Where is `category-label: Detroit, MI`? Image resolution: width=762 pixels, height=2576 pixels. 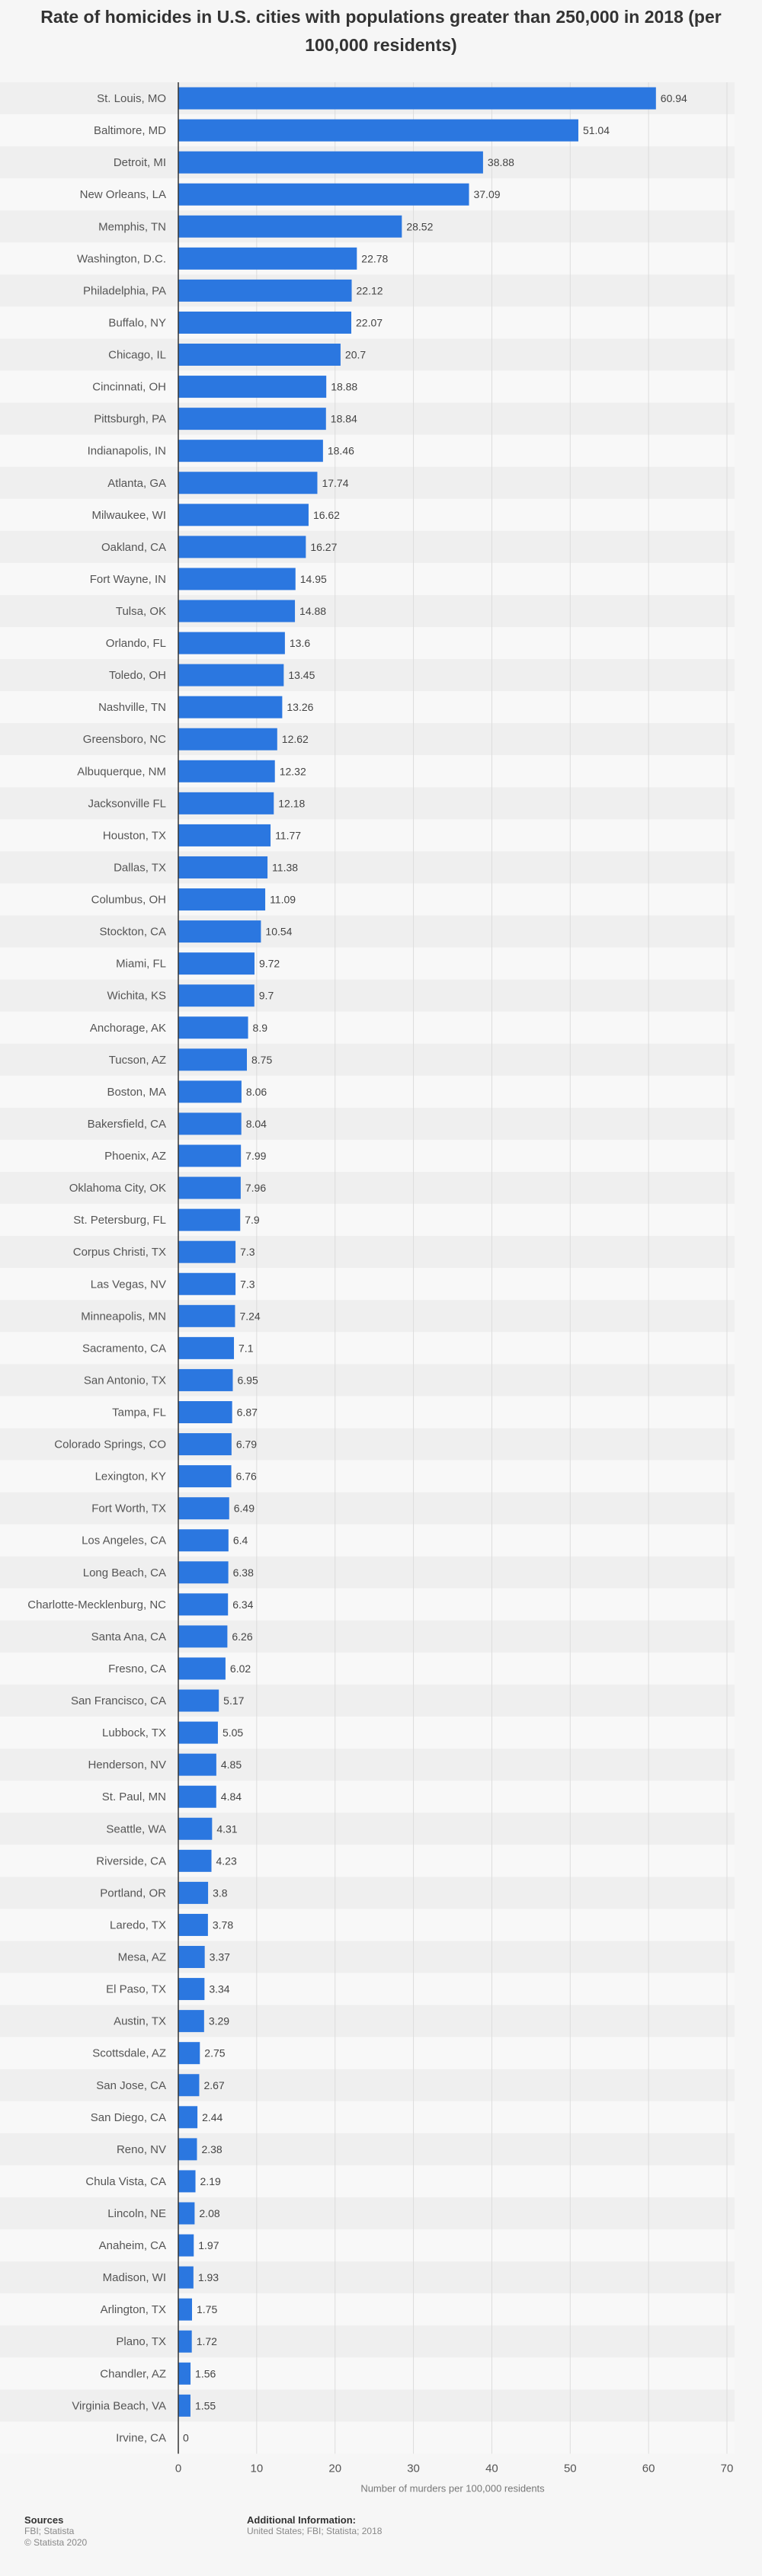
category-label: Detroit, MI is located at coordinates (140, 162).